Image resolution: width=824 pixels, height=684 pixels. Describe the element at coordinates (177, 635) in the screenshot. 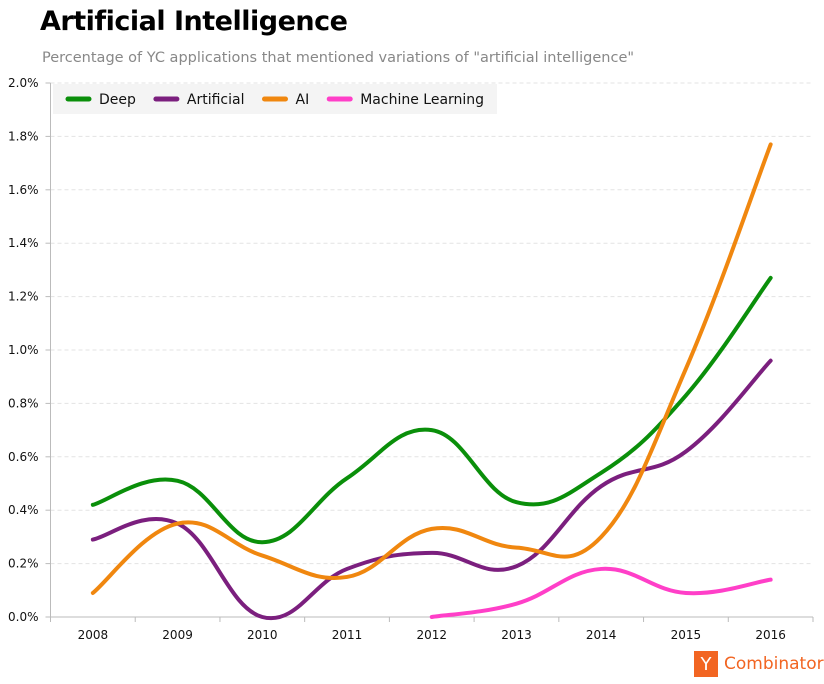

I see `x-tick-label: 2009` at that location.